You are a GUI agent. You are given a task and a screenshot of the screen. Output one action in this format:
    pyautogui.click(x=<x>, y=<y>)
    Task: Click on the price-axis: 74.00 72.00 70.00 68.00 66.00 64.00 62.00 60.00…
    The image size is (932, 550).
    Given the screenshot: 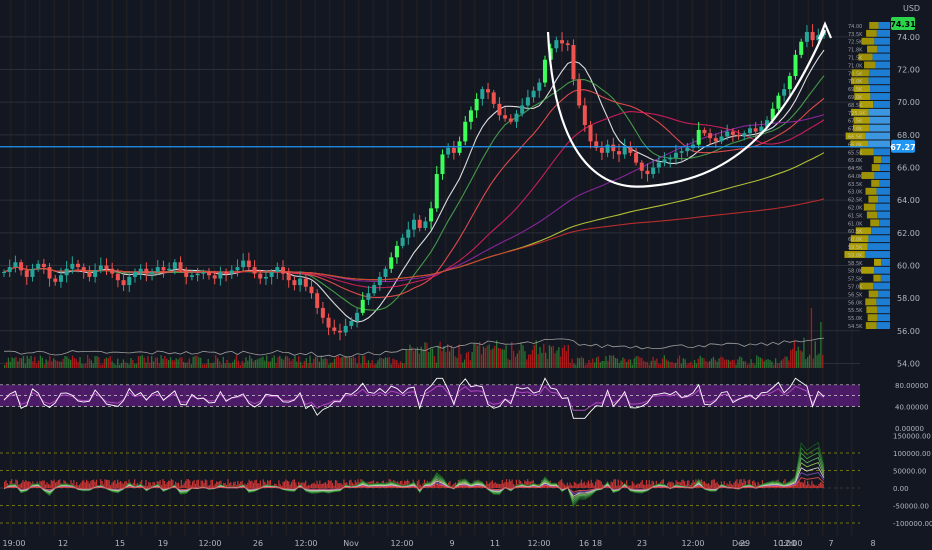 What is the action you would take?
    pyautogui.click(x=908, y=186)
    